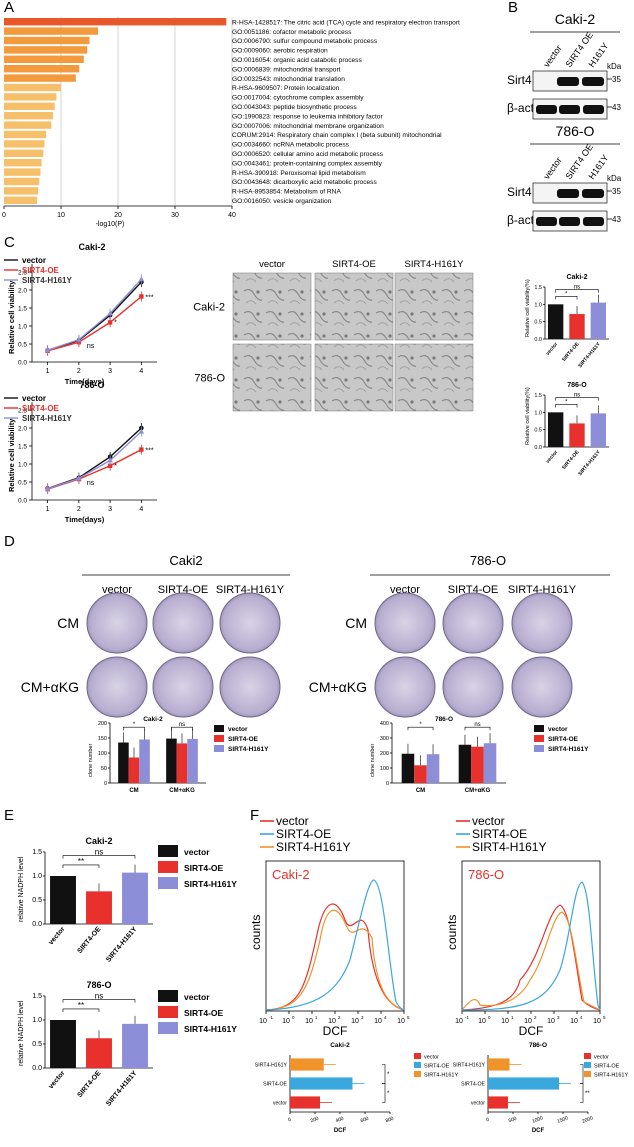 This screenshot has width=634, height=1147. Describe the element at coordinates (280, 51) in the screenshot. I see `term-label: GO:0009060: aerobic respiration` at that location.